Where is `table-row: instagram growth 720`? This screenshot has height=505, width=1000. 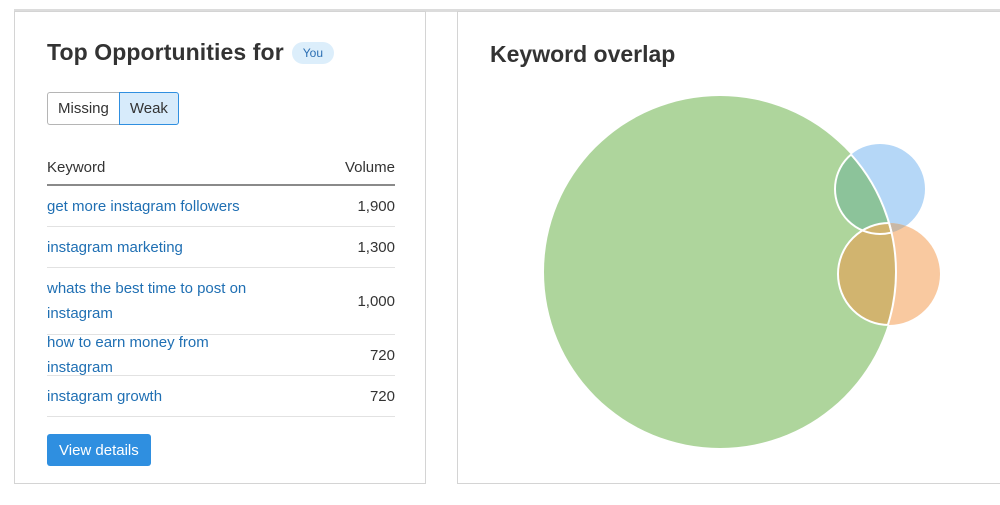 table-row: instagram growth 720 is located at coordinates (221, 396).